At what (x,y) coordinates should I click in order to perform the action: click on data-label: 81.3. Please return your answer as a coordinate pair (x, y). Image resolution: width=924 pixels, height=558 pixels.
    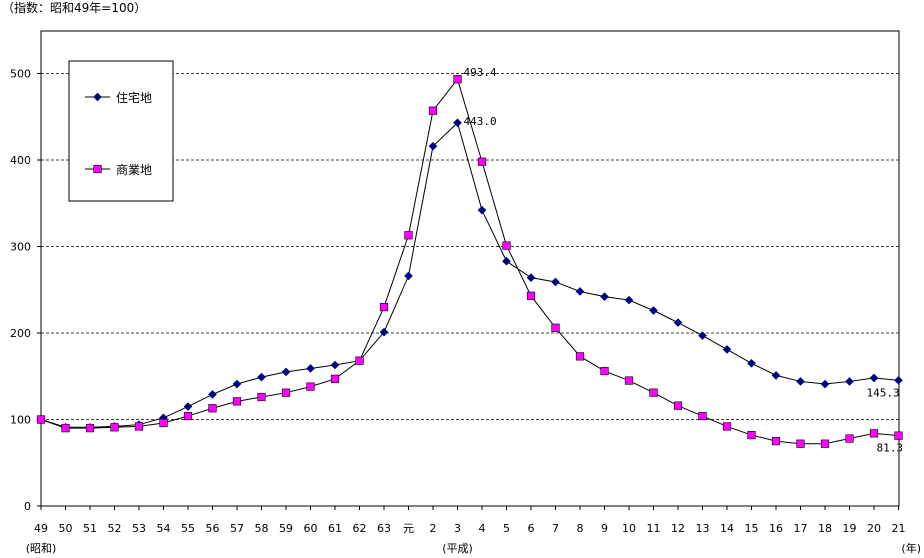
    Looking at the image, I should click on (890, 448).